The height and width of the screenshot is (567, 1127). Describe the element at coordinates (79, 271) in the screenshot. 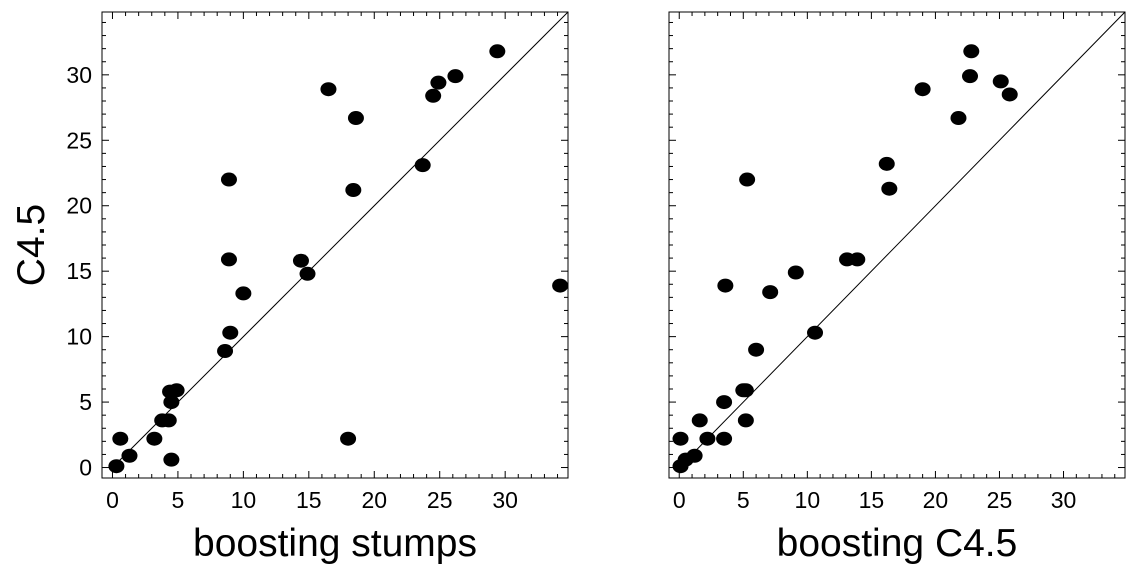

I see `y-tick-label: 15` at that location.